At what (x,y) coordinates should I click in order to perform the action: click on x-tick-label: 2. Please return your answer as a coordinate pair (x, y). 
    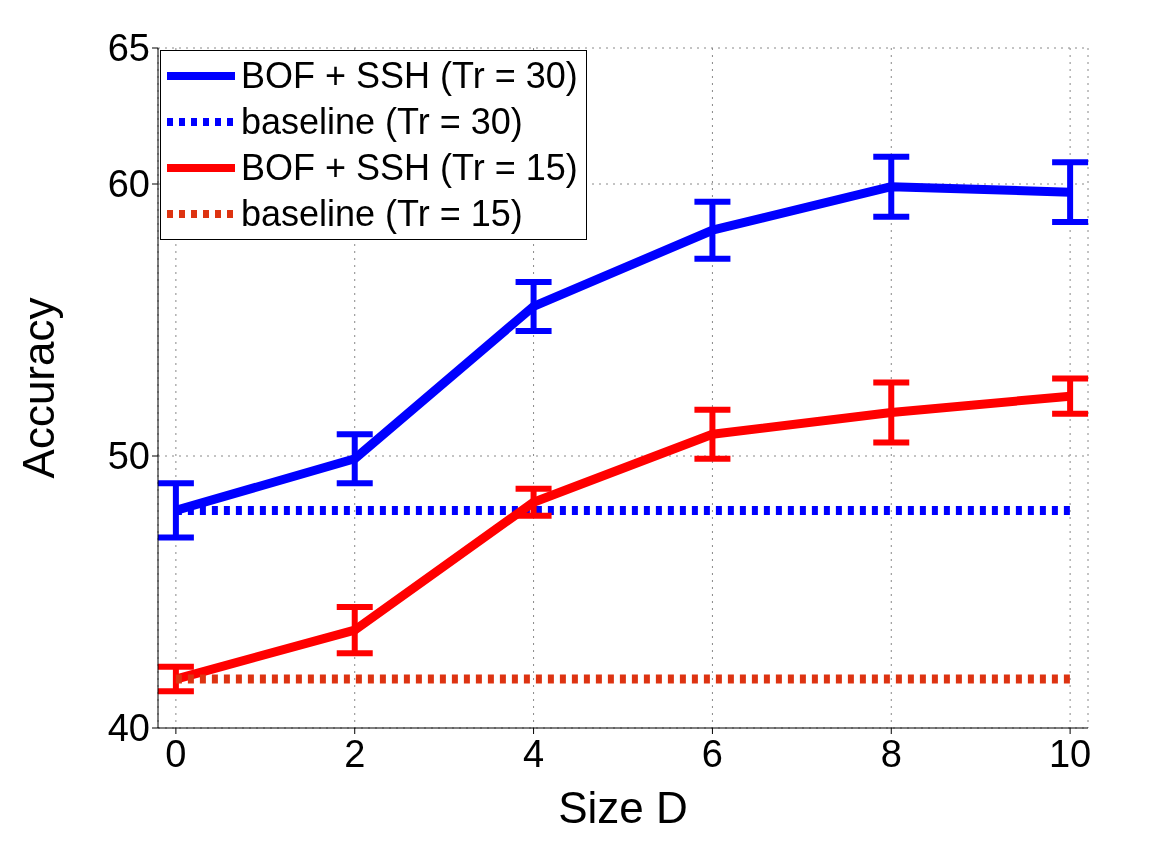
    Looking at the image, I should click on (355, 753).